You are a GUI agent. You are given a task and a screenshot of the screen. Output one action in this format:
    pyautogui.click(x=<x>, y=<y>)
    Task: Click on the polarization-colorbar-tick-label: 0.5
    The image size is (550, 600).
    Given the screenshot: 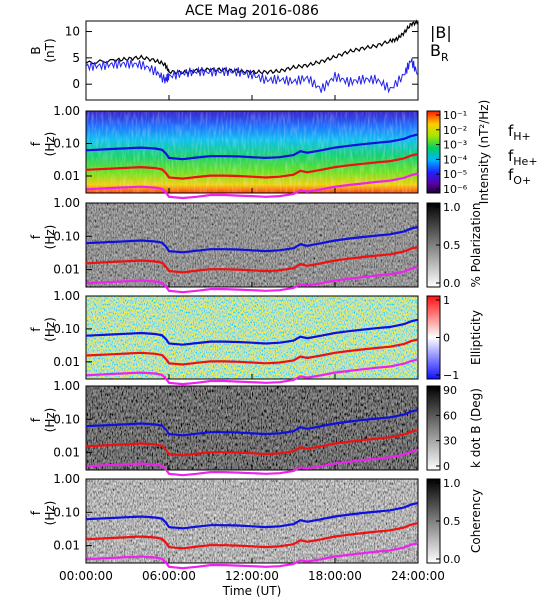 What is the action you would take?
    pyautogui.click(x=452, y=245)
    